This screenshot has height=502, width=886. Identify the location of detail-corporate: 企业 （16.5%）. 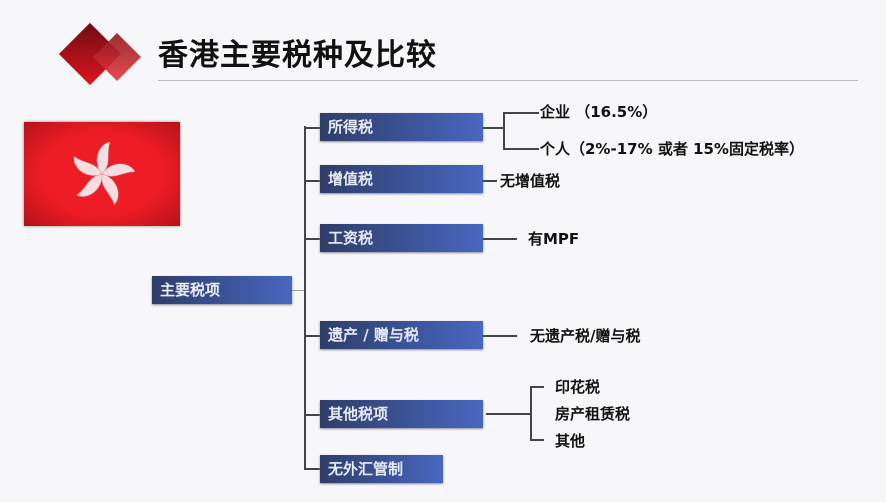
(599, 112).